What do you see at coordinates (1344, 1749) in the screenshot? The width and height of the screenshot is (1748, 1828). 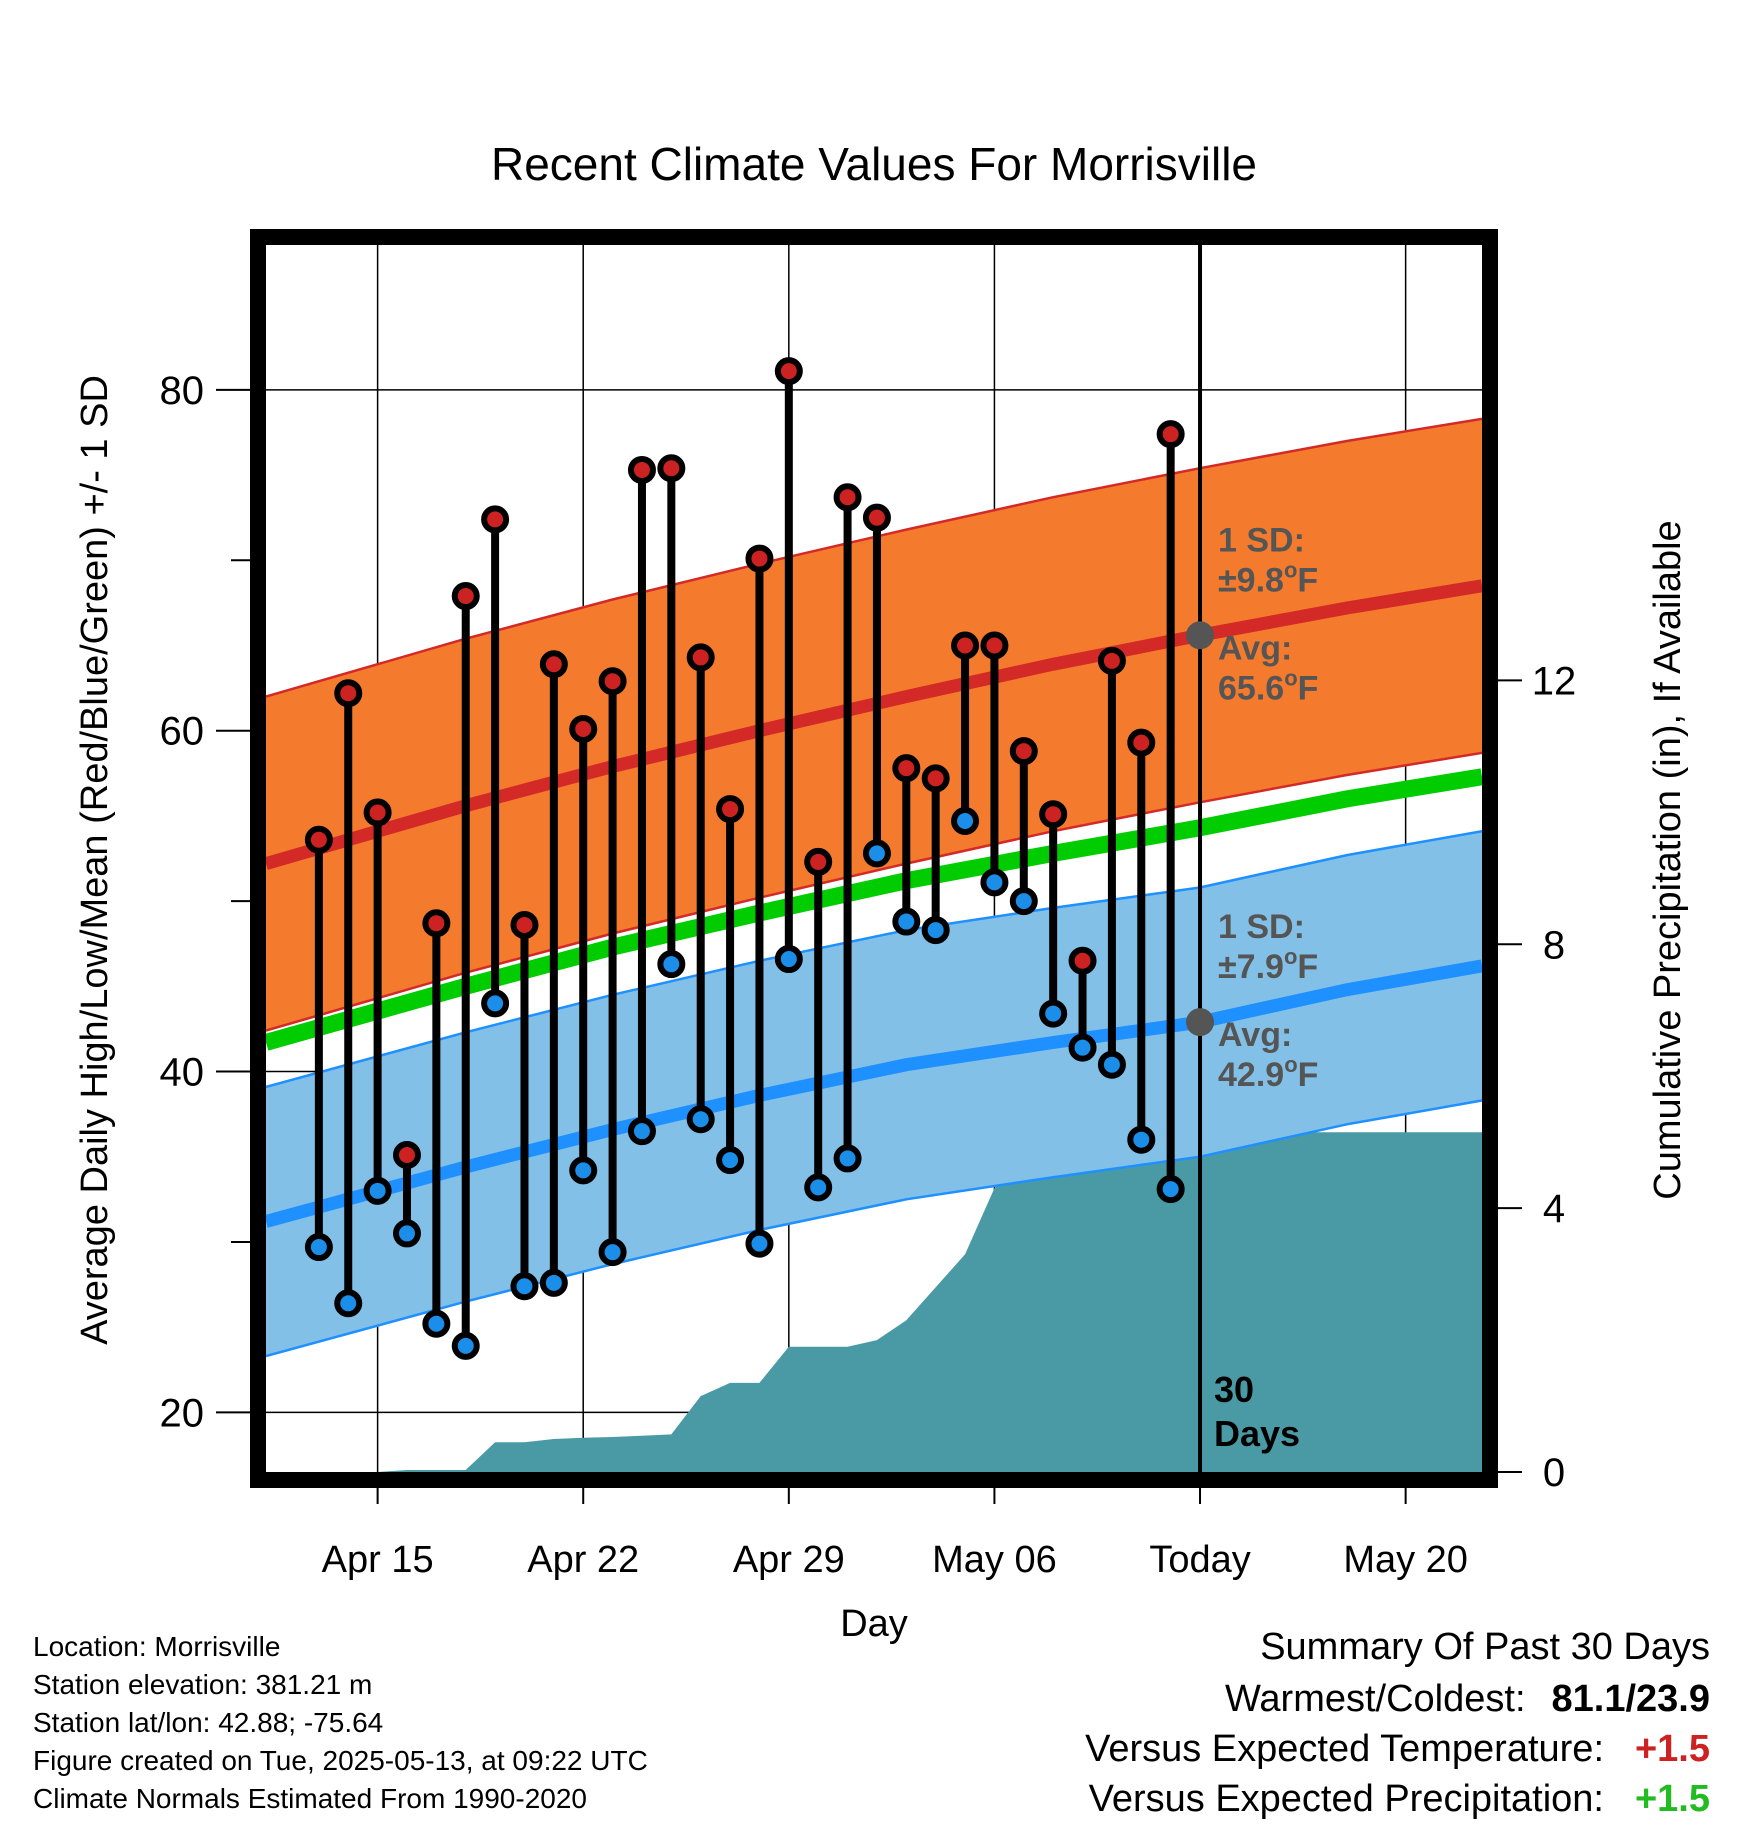 I see `summary-temp-label: Versus Expected Temperature:` at bounding box center [1344, 1749].